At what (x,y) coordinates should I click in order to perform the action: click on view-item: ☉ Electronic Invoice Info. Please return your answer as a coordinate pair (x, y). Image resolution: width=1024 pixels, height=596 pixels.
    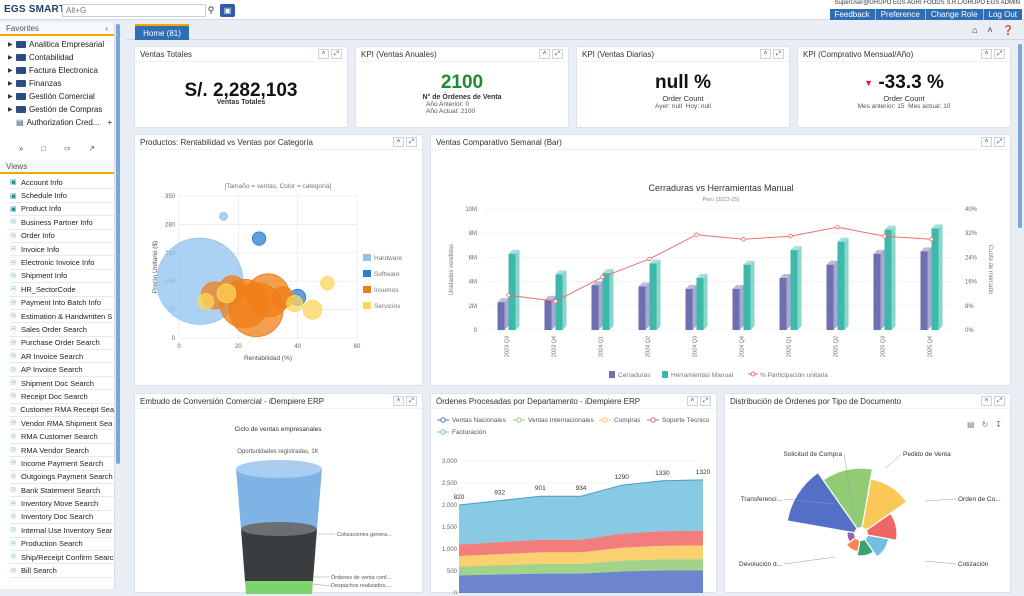
    Looking at the image, I should click on (62, 263).